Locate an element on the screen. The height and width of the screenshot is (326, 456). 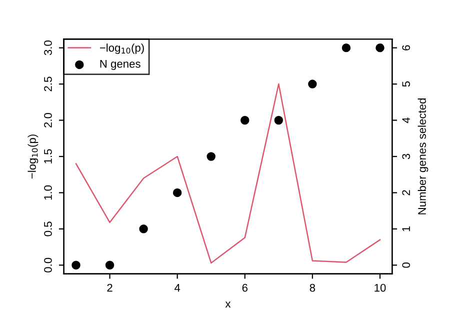
x-tick-label: 4 is located at coordinates (177, 288).